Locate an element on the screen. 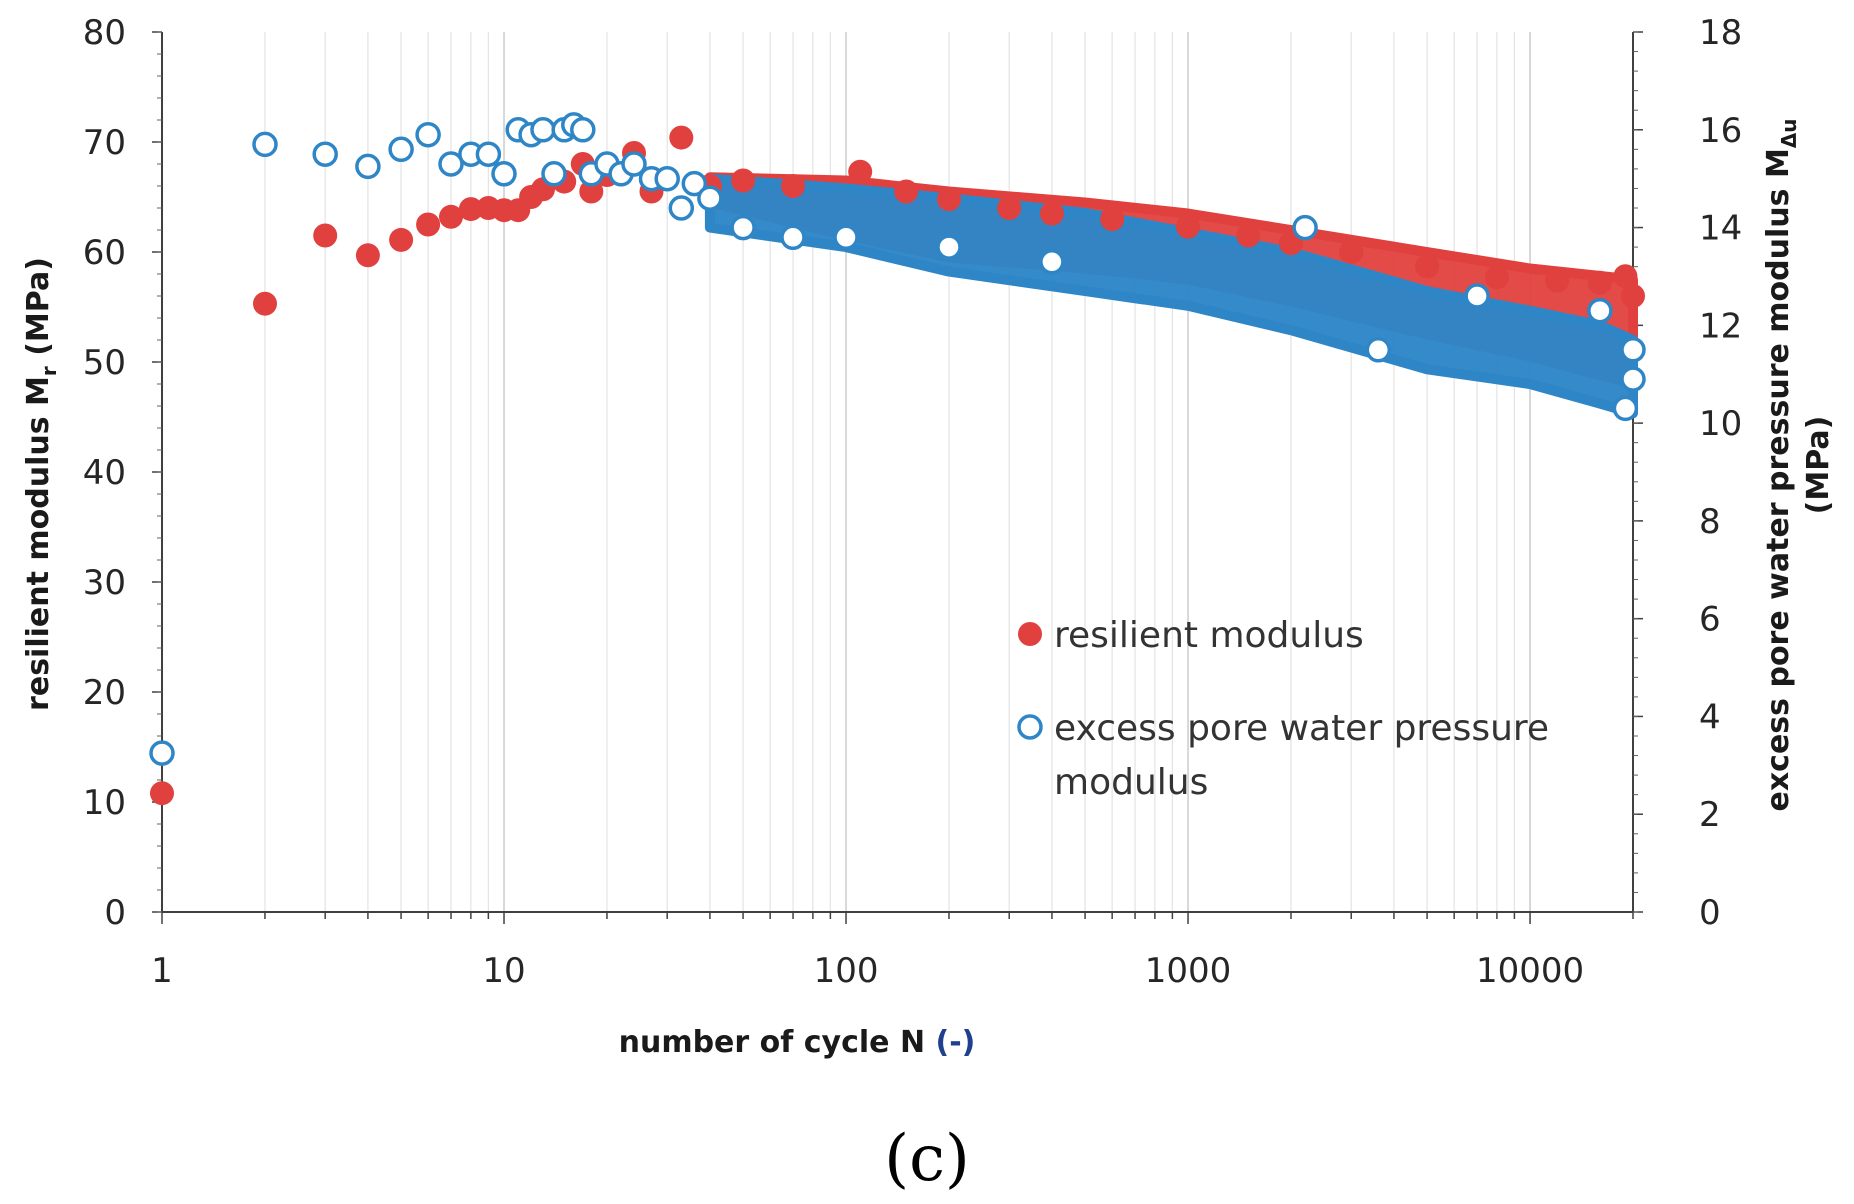 This screenshot has width=1854, height=1204. y-right-tick-label: 18 is located at coordinates (1720, 33).